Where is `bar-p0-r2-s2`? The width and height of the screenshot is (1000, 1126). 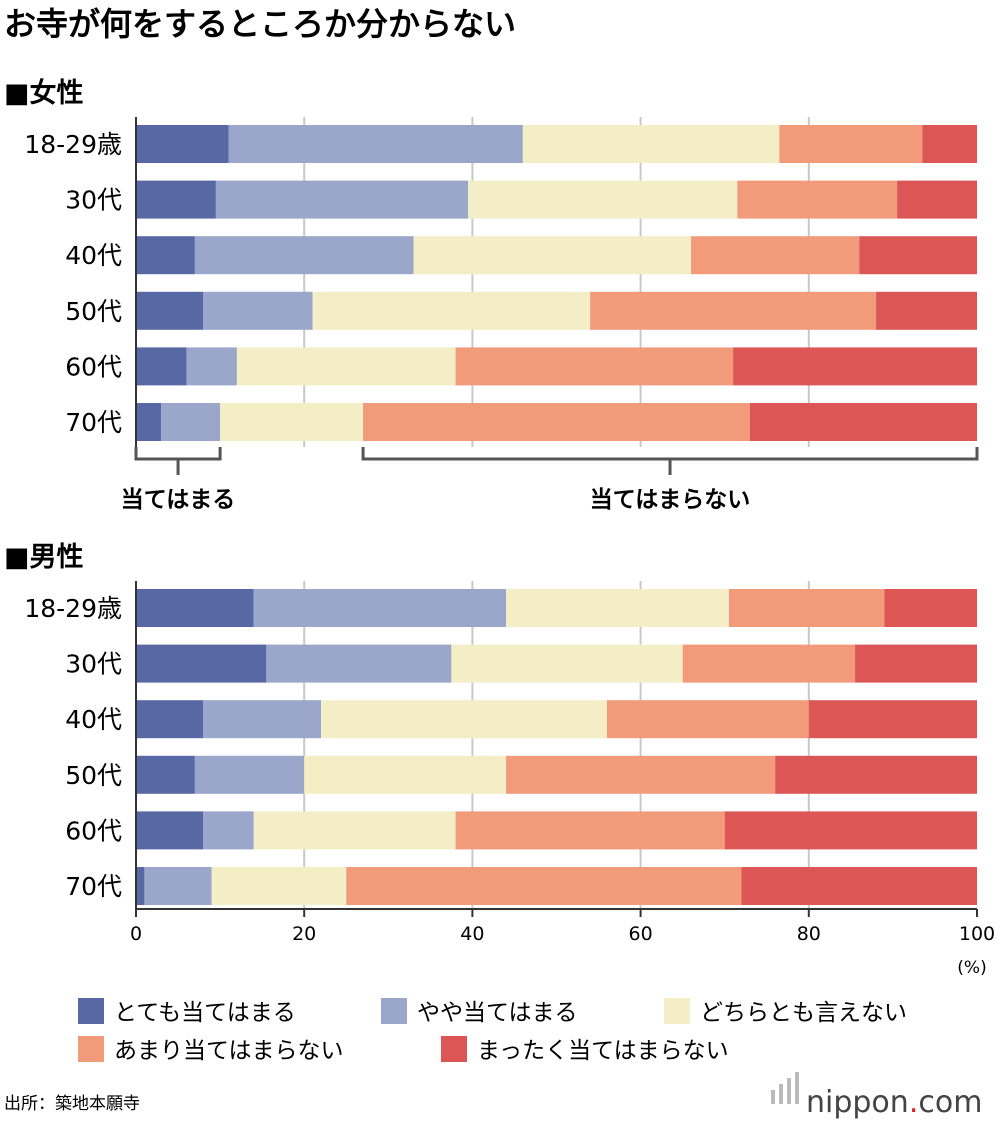
bar-p0-r2-s2 is located at coordinates (552, 255).